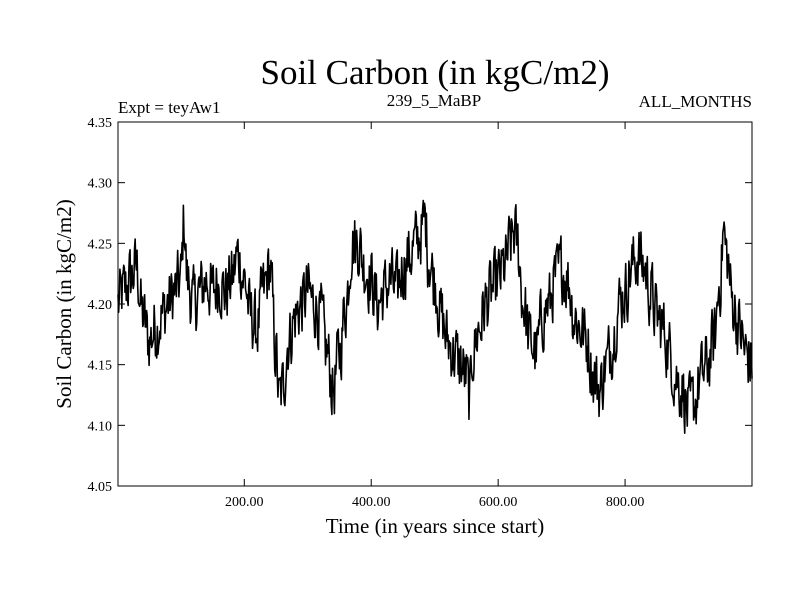  I want to click on x-tick-label: 200.00, so click(244, 502).